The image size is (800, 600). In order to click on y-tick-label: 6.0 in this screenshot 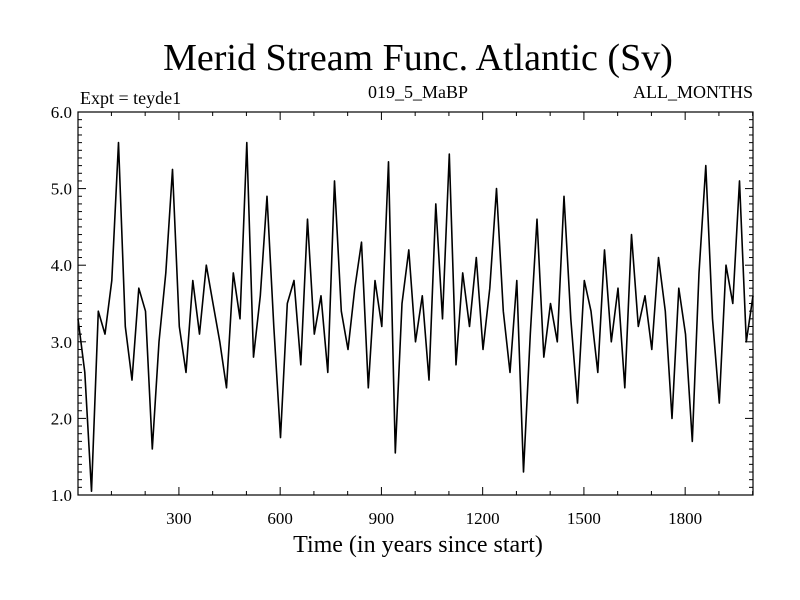, I will do `click(61, 112)`.